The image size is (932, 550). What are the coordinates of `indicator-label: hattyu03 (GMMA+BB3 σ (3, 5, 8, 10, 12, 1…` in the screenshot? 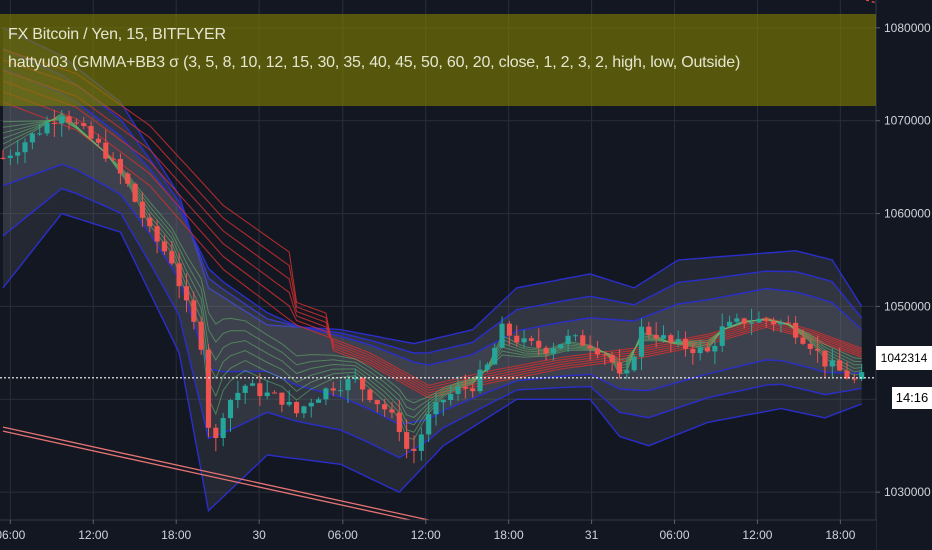 It's located at (374, 62).